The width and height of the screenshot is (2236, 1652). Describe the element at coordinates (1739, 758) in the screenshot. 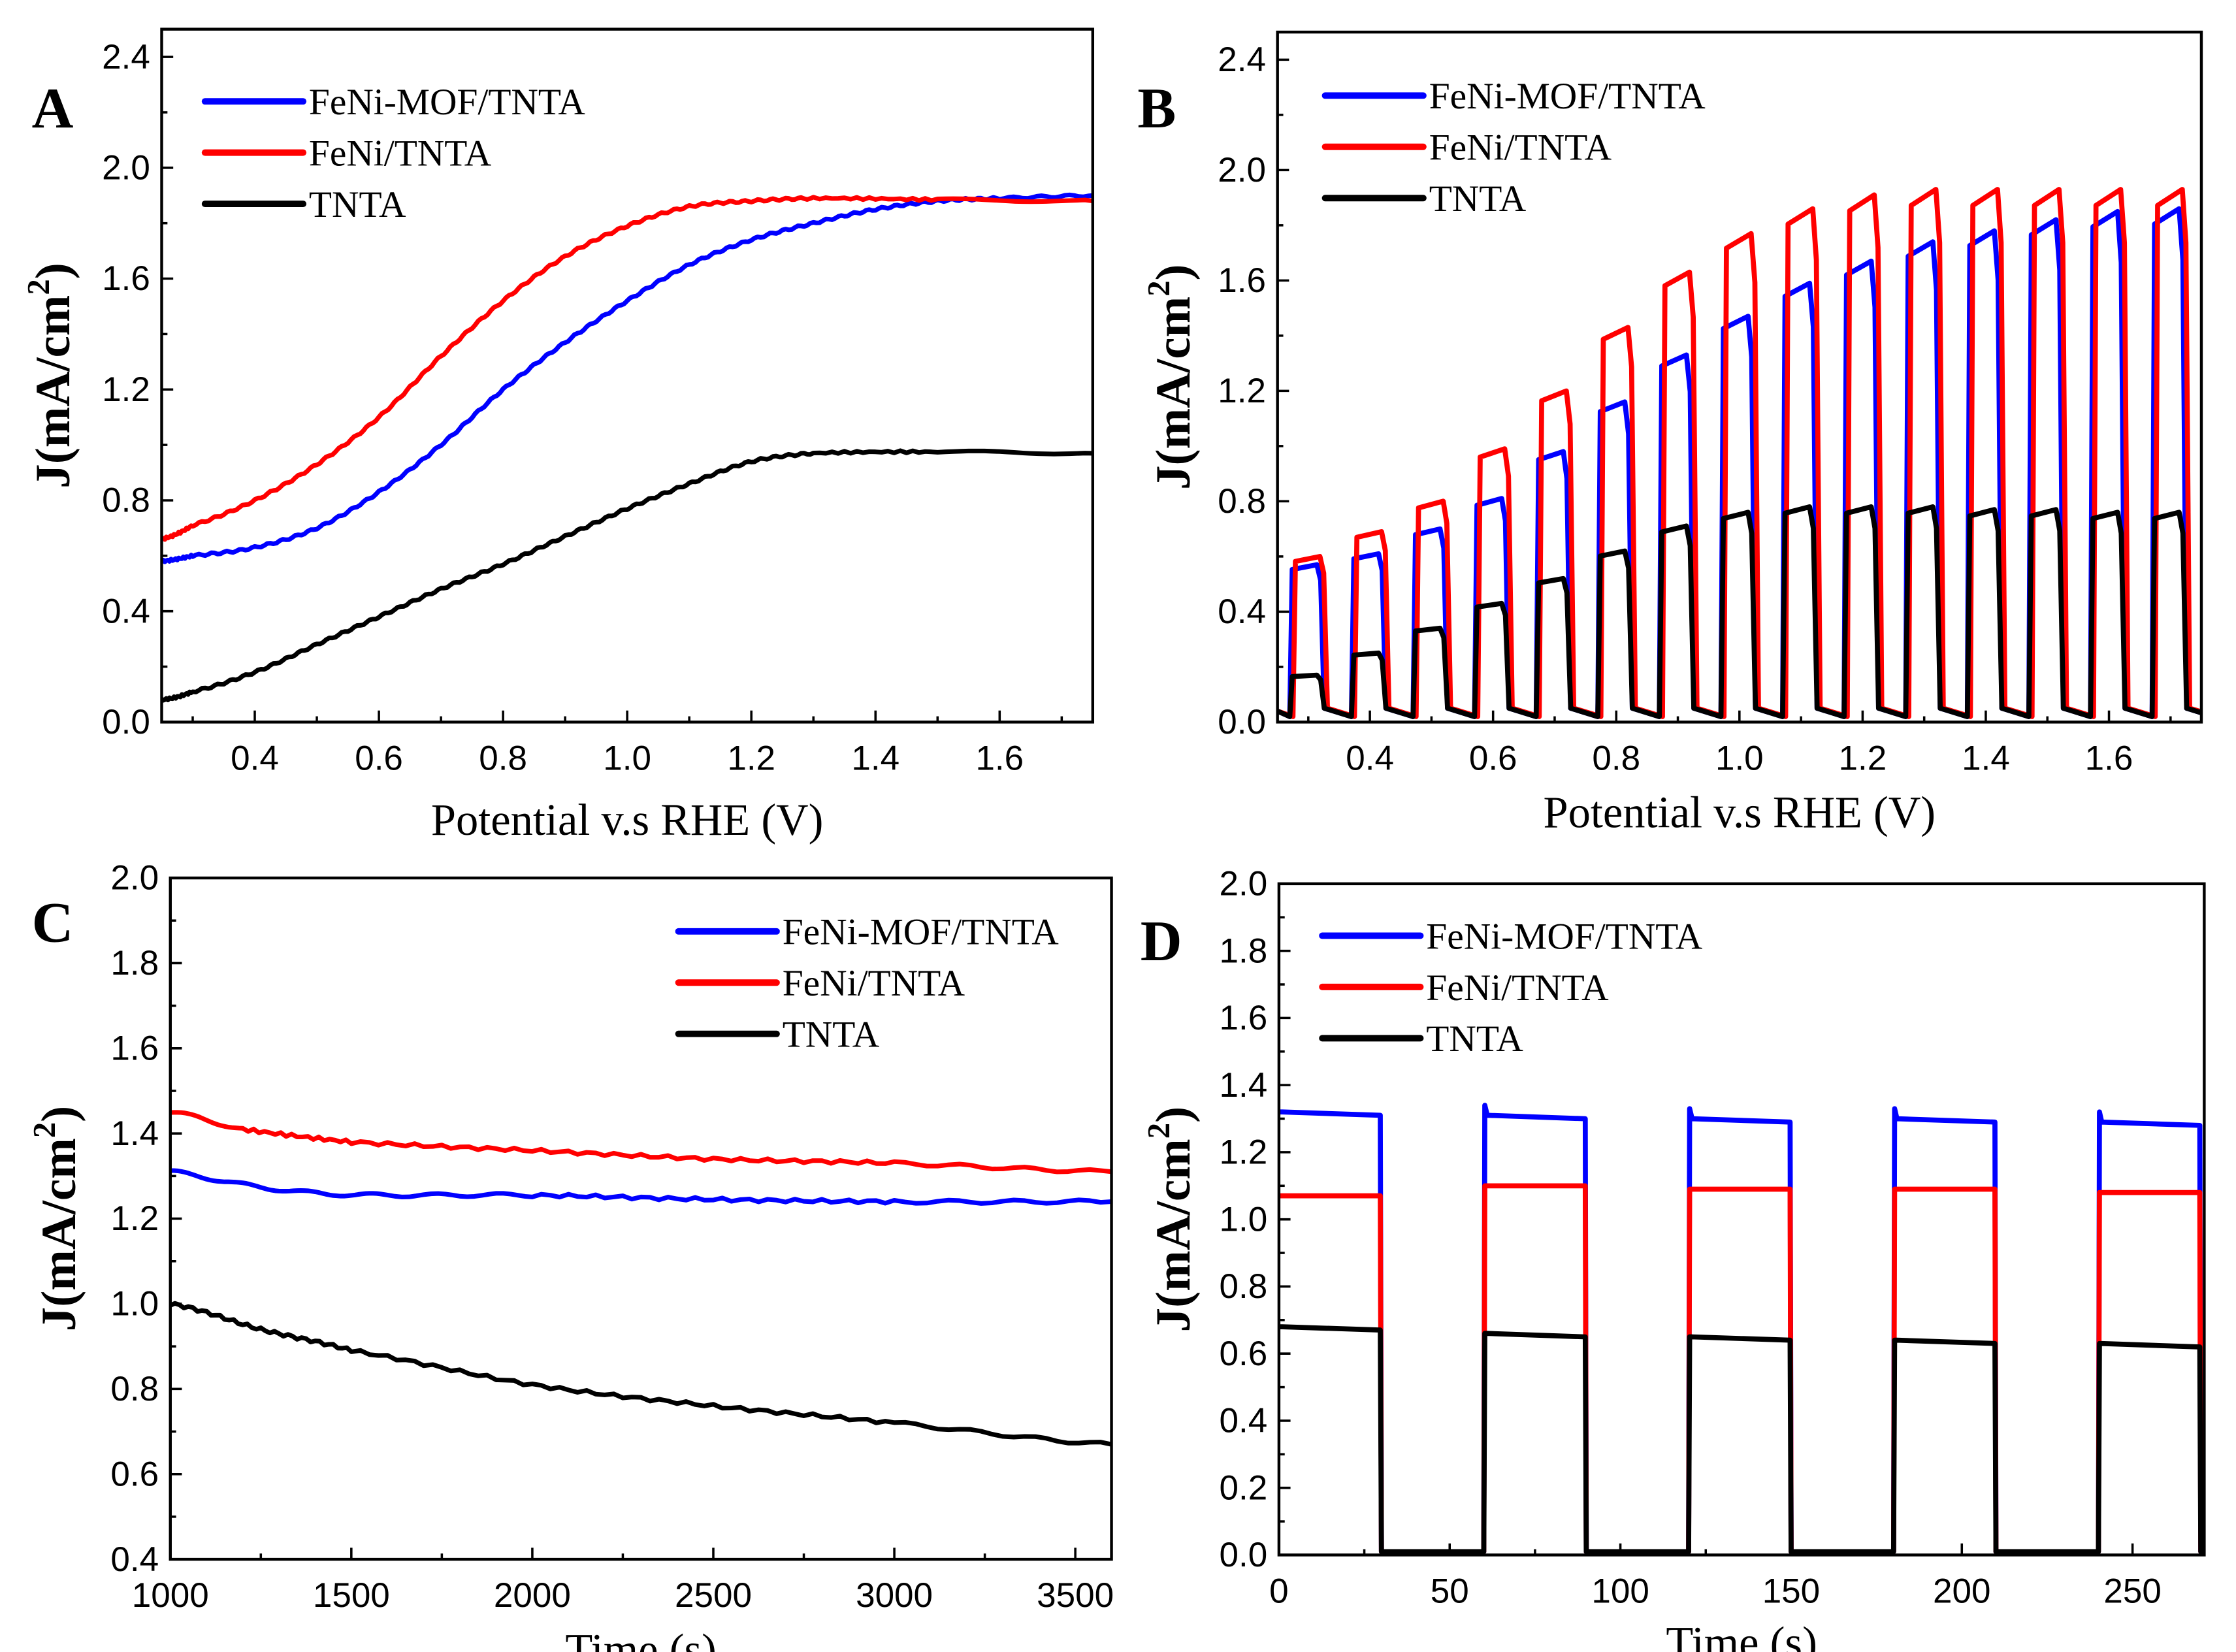

I see `x-tick-label: 1.0` at that location.